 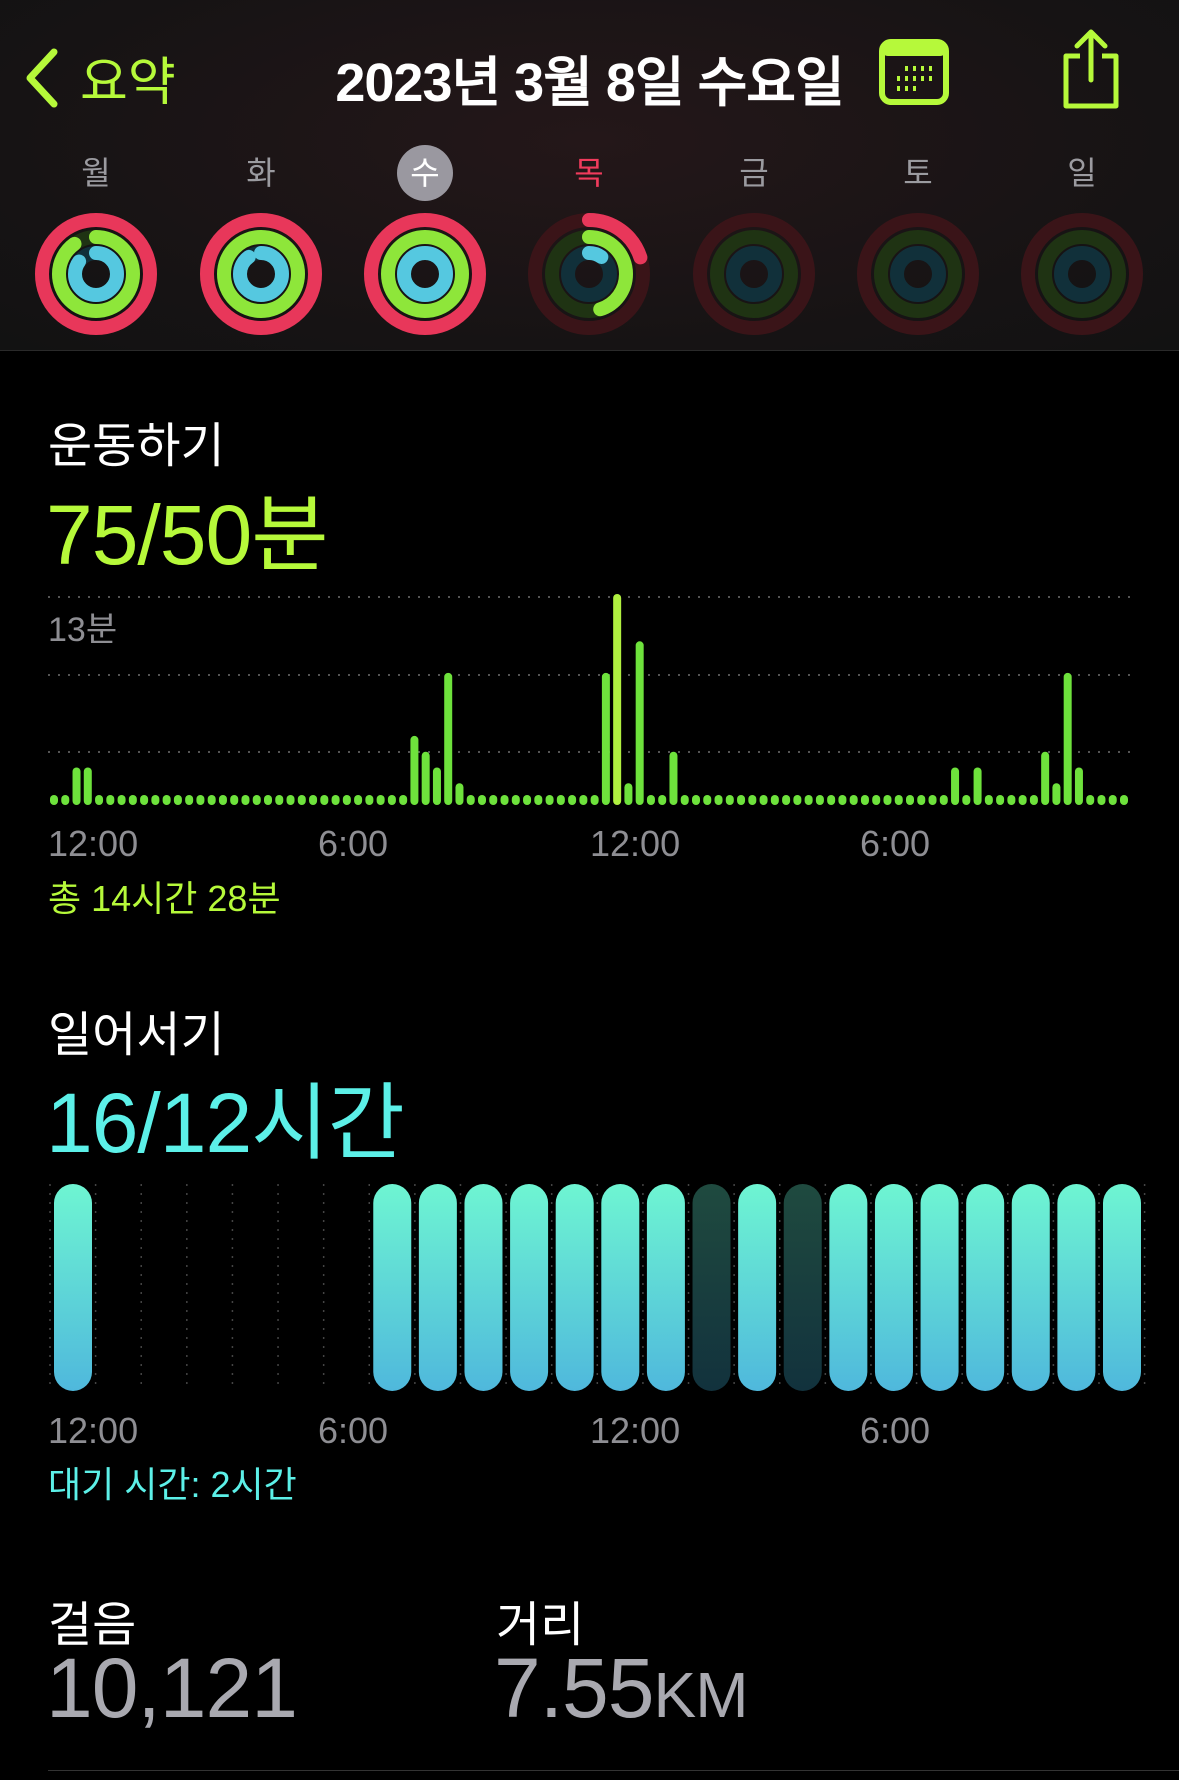 I want to click on day-label: 금, so click(x=754, y=173).